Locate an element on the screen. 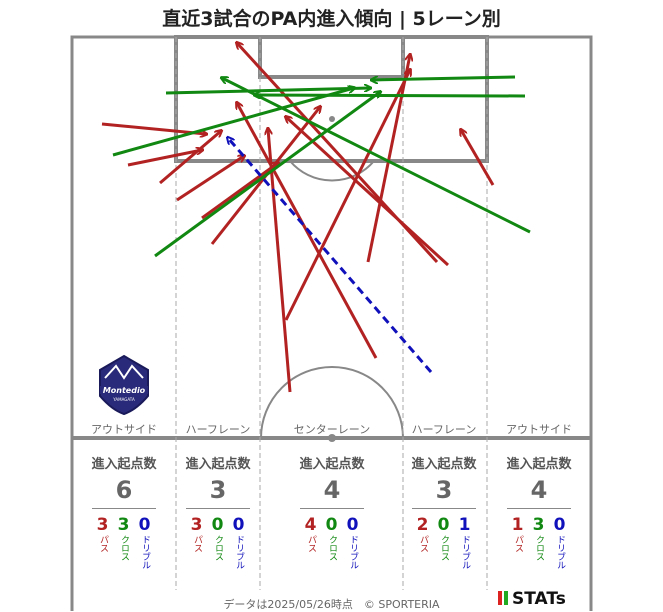  pass-count: 2 is located at coordinates (422, 525).